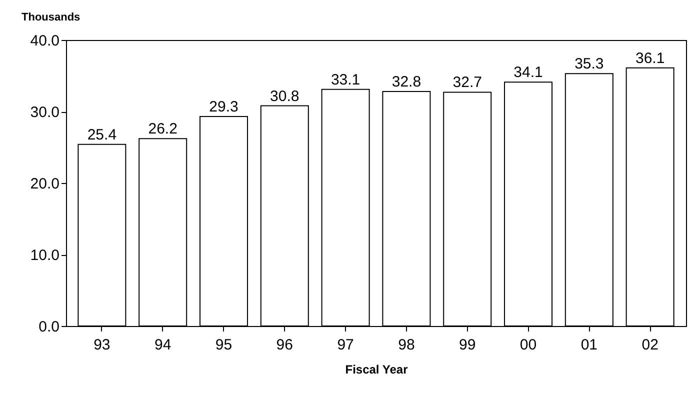 This screenshot has height=393, width=698. Describe the element at coordinates (45, 41) in the screenshot. I see `y-tick-label: 40.0` at that location.